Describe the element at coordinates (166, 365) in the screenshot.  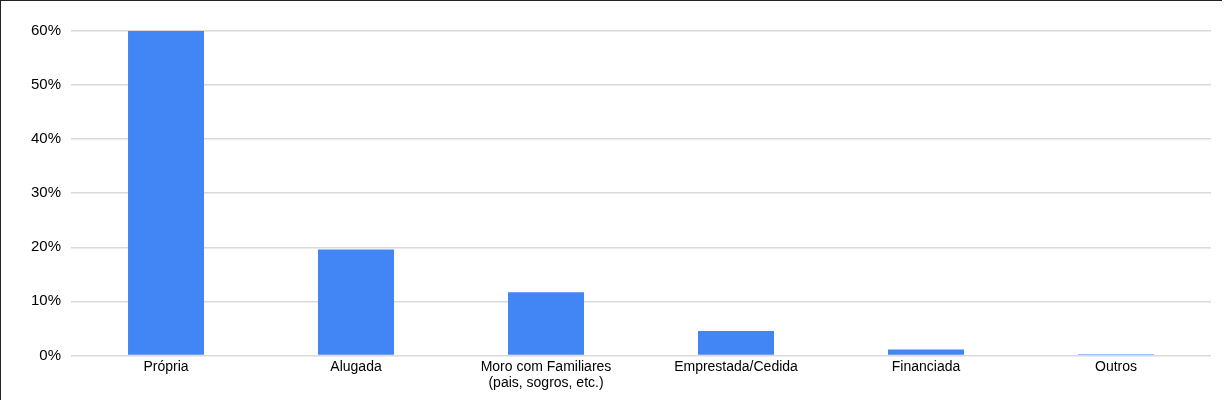
I see `x-tick-label: Própria` at that location.